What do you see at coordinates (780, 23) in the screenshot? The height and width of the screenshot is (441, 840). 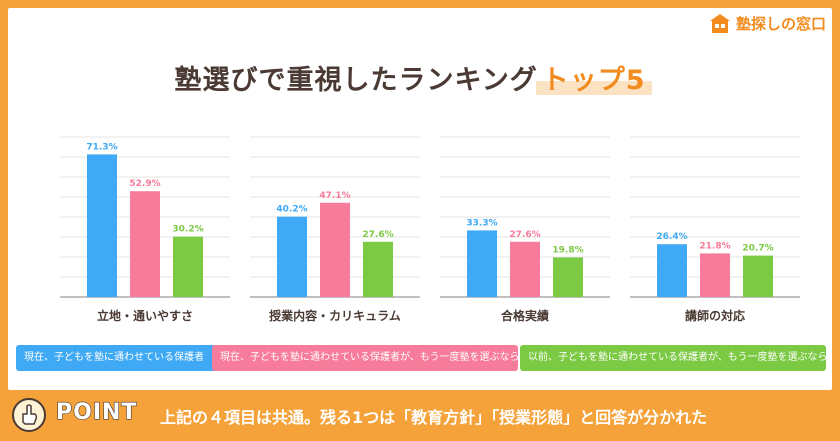 I see `logo-text: 塾探しの窓口` at bounding box center [780, 23].